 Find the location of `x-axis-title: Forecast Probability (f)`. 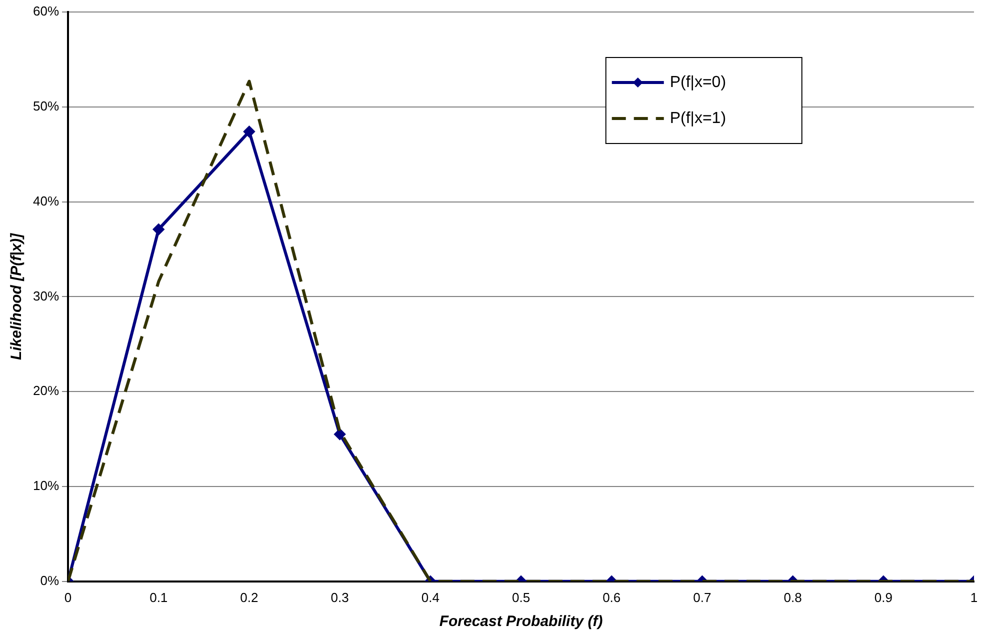

x-axis-title: Forecast Probability (f) is located at coordinates (521, 621).